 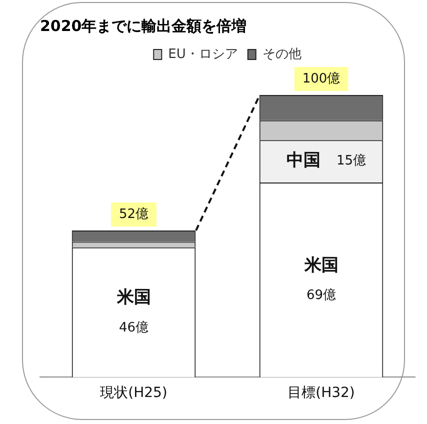 What do you see at coordinates (282, 54) in the screenshot?
I see `legend-label: その他` at bounding box center [282, 54].